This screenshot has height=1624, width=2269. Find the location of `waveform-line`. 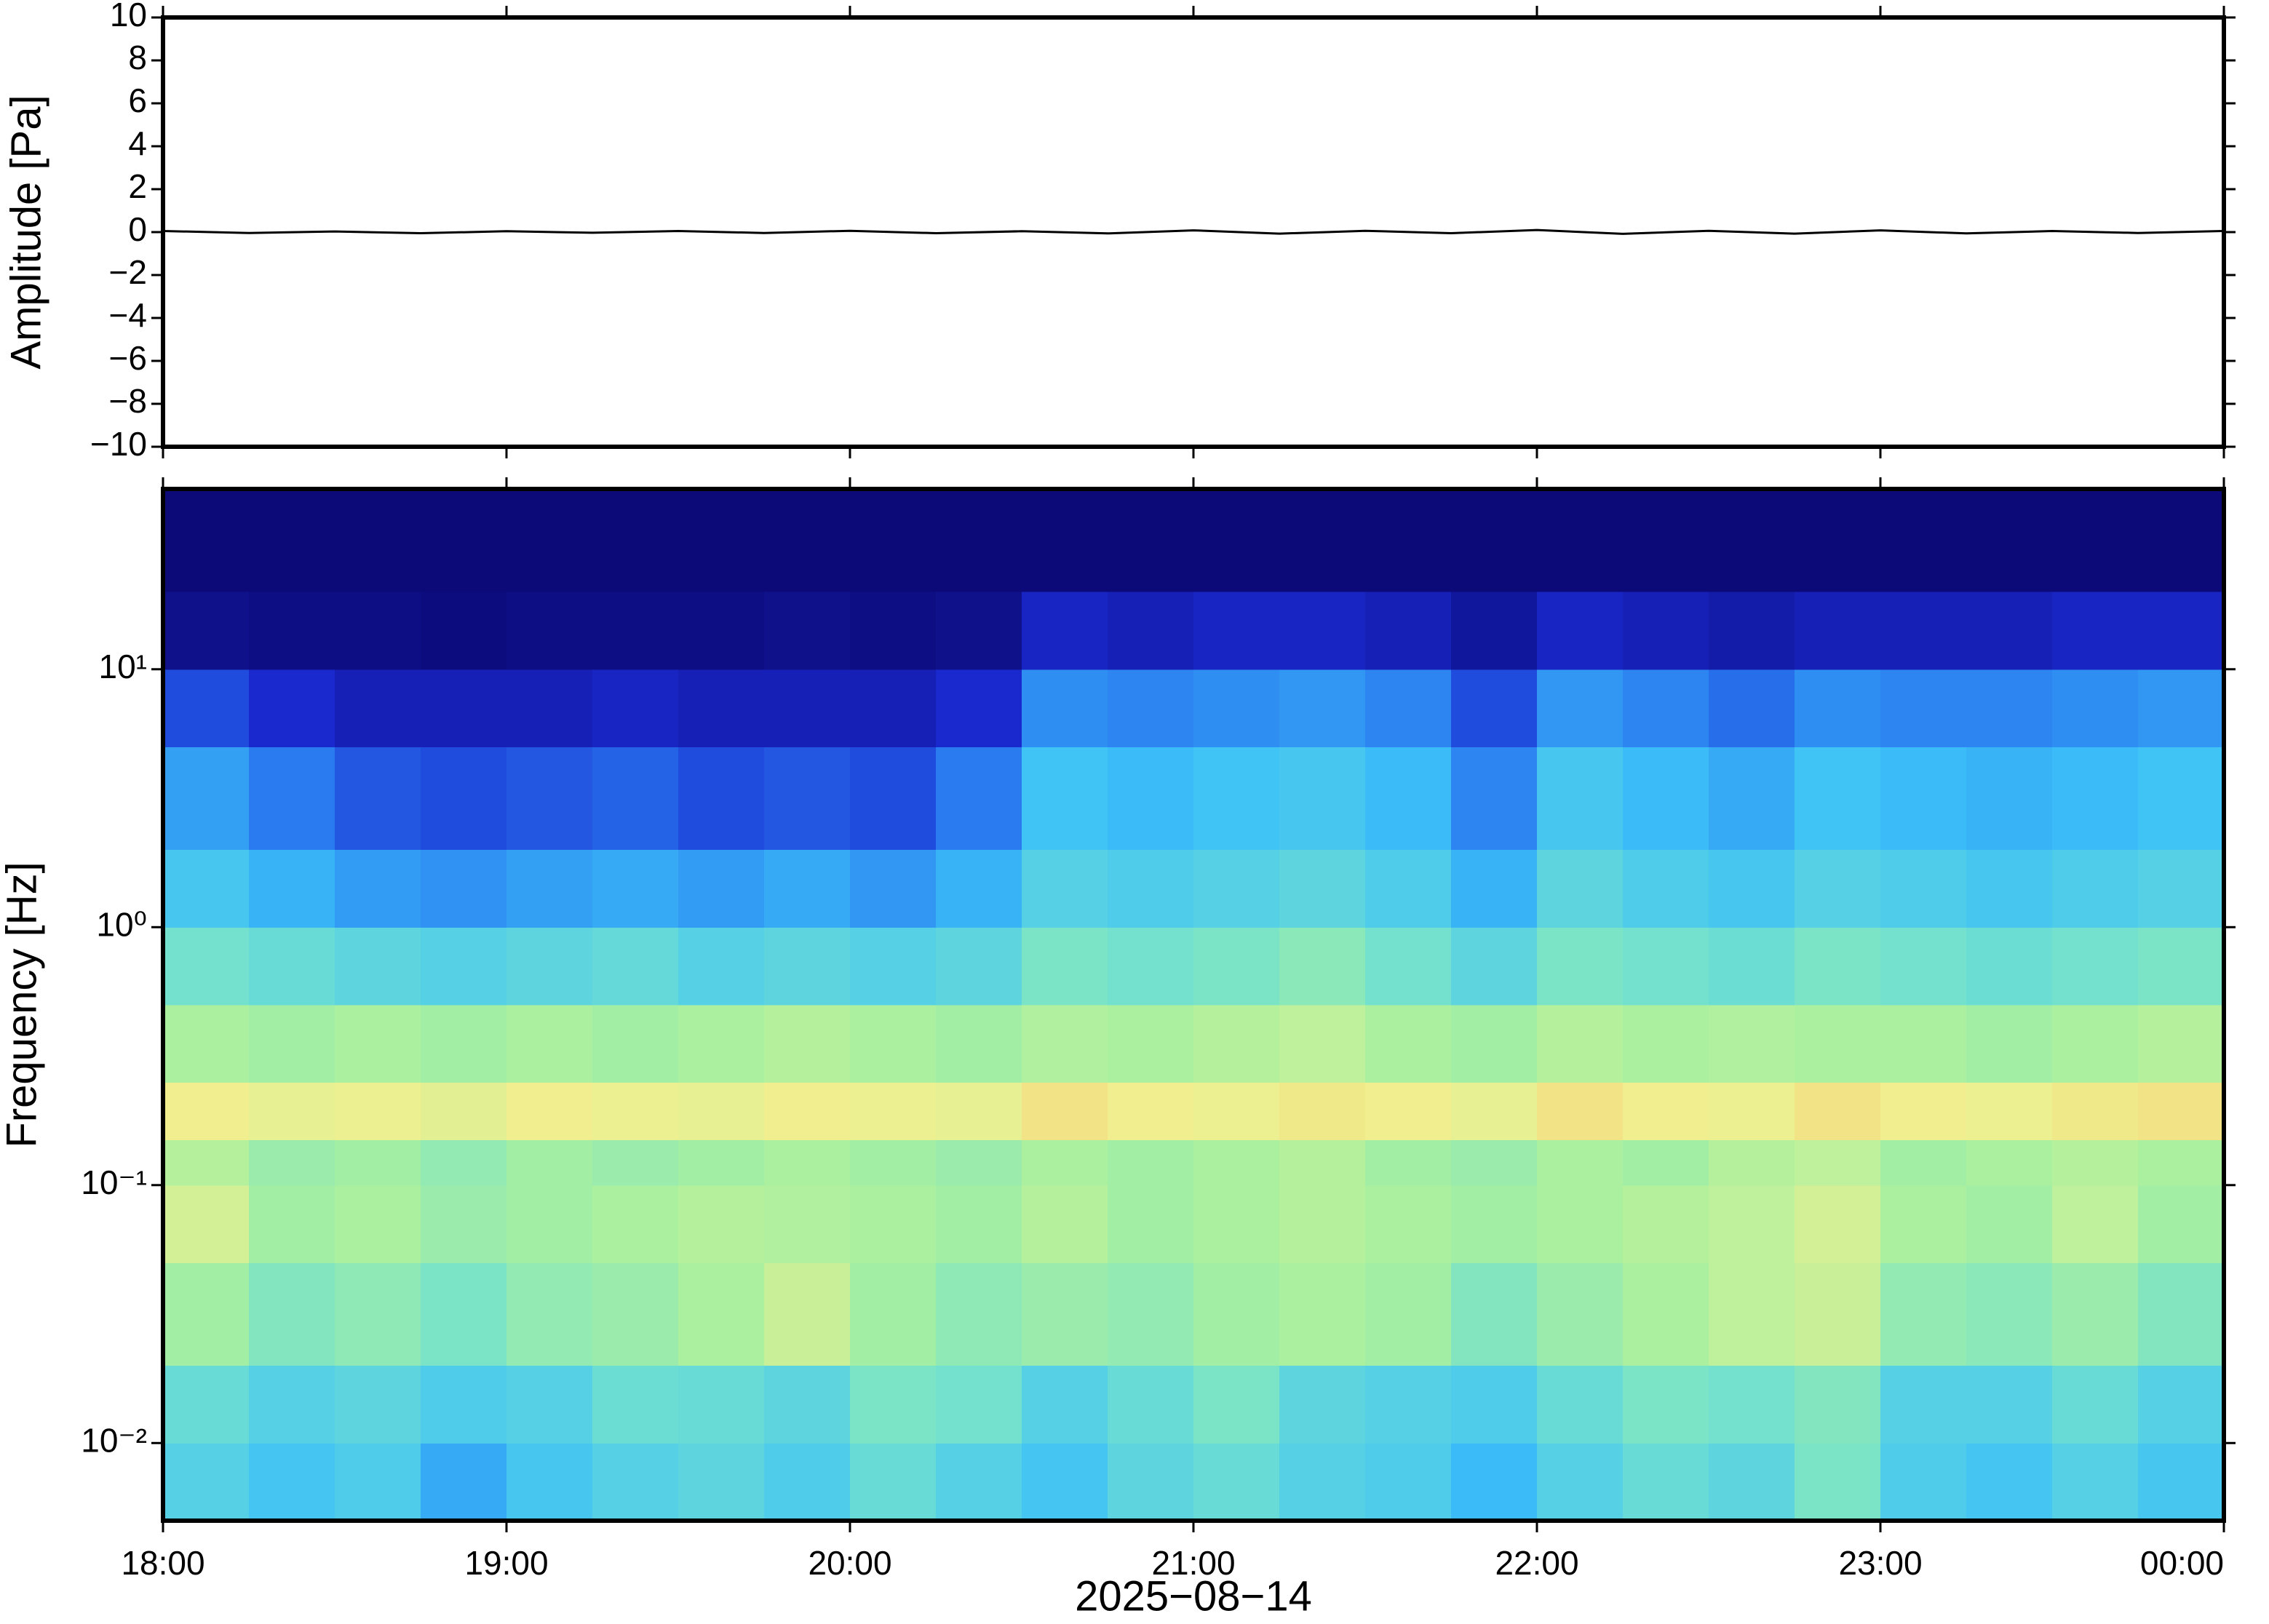

waveform-line is located at coordinates (1193, 231).